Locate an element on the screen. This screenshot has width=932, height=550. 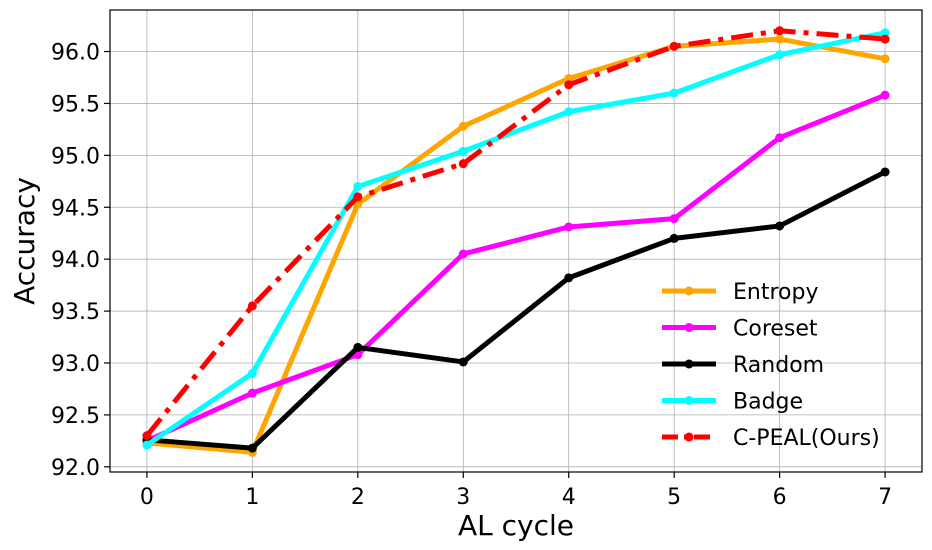
legend-label: Entropy is located at coordinates (775, 292).